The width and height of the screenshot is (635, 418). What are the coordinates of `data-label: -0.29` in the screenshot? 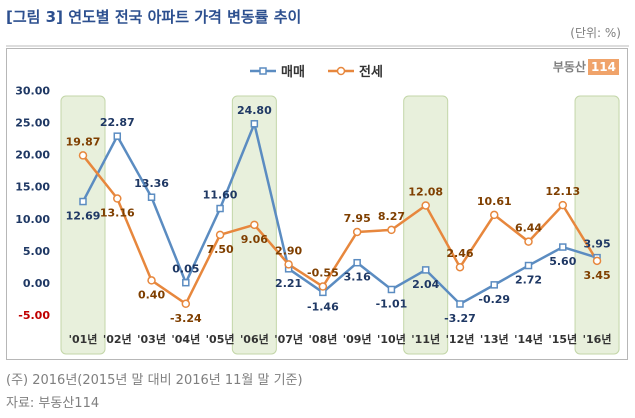 It's located at (494, 299).